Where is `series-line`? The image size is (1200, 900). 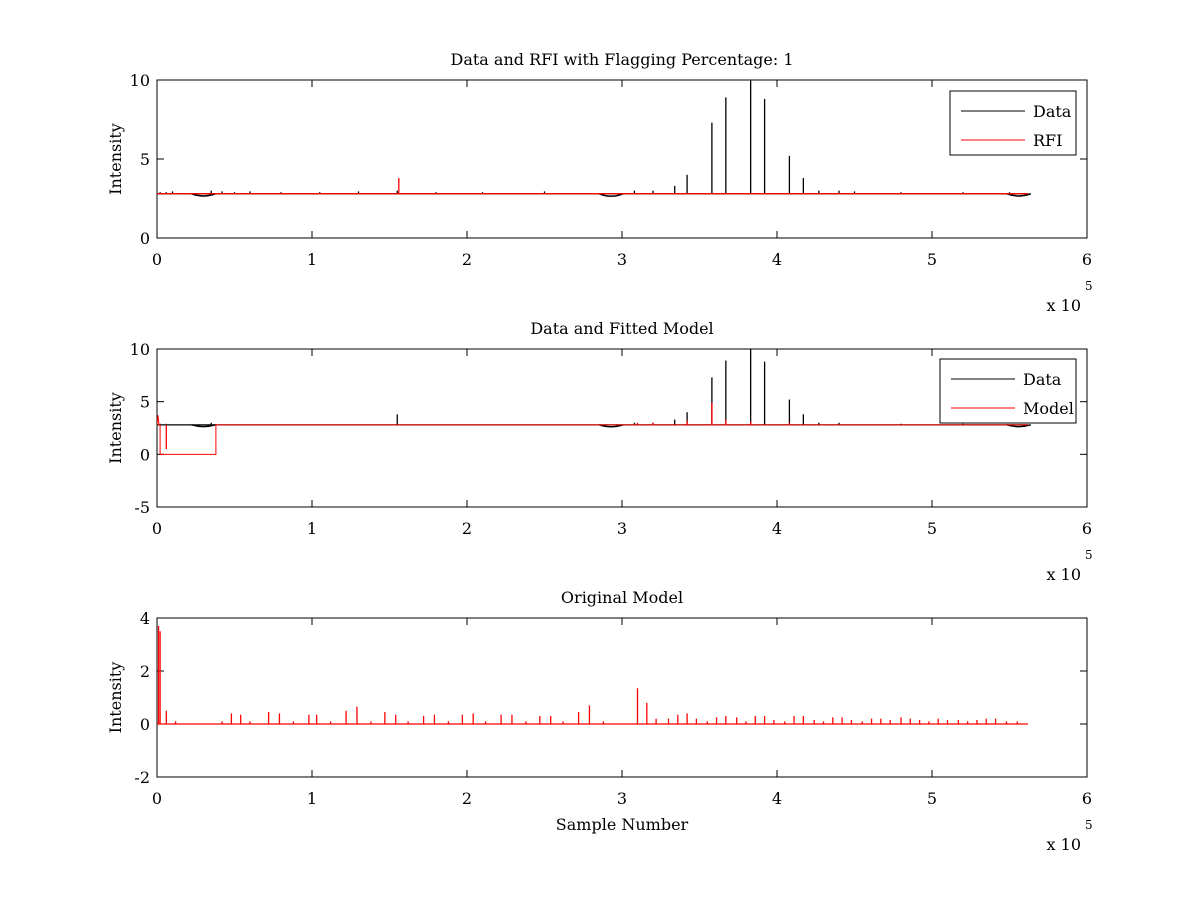
series-line is located at coordinates (593, 435).